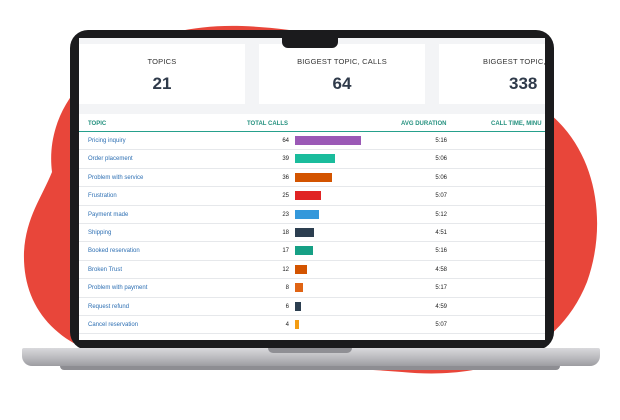 The width and height of the screenshot is (620, 420). Describe the element at coordinates (492, 74) in the screenshot. I see `kpi-card-biggest-topic-minutes: BIGGEST TOPIC, MI 338` at that location.